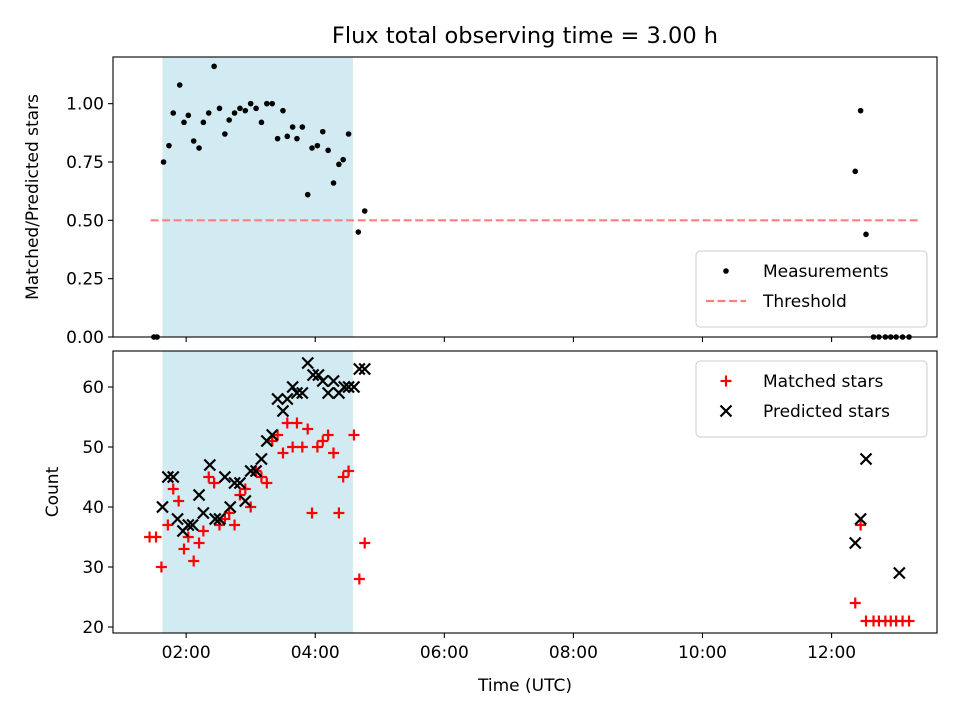  What do you see at coordinates (811, 399) in the screenshot?
I see `legend: Matched stars Predicted stars` at bounding box center [811, 399].